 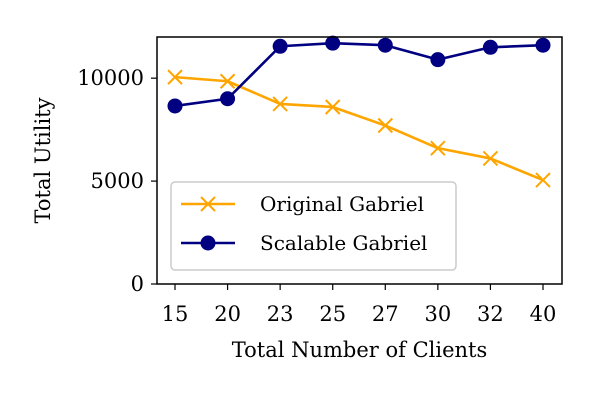 I want to click on x-tick-label: 27, so click(x=385, y=314).